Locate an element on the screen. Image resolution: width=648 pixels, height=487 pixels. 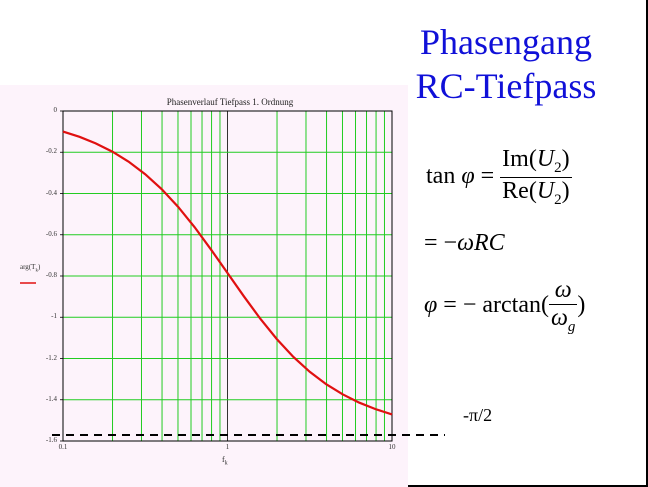
formula-phi-arctan: φ = − arctan(ω ωg) is located at coordinates (504, 306).